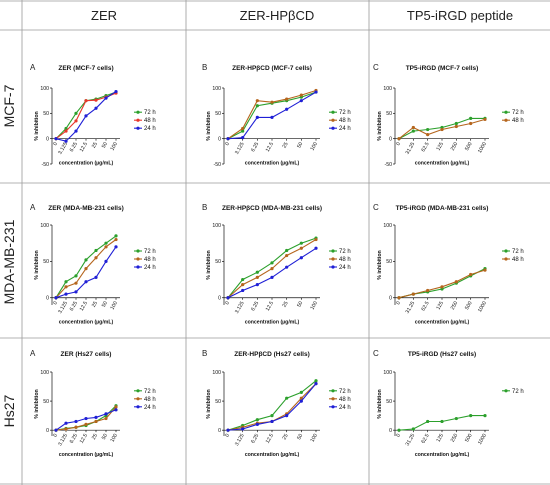  What do you see at coordinates (150, 400) in the screenshot?
I see `legend-label: 48 h` at bounding box center [150, 400].